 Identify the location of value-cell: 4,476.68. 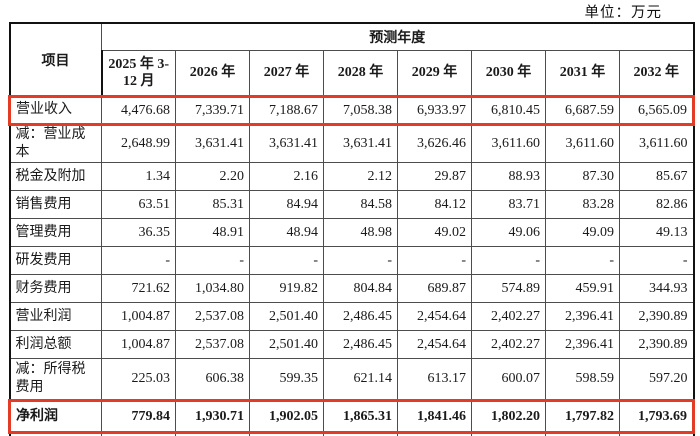
(138, 110).